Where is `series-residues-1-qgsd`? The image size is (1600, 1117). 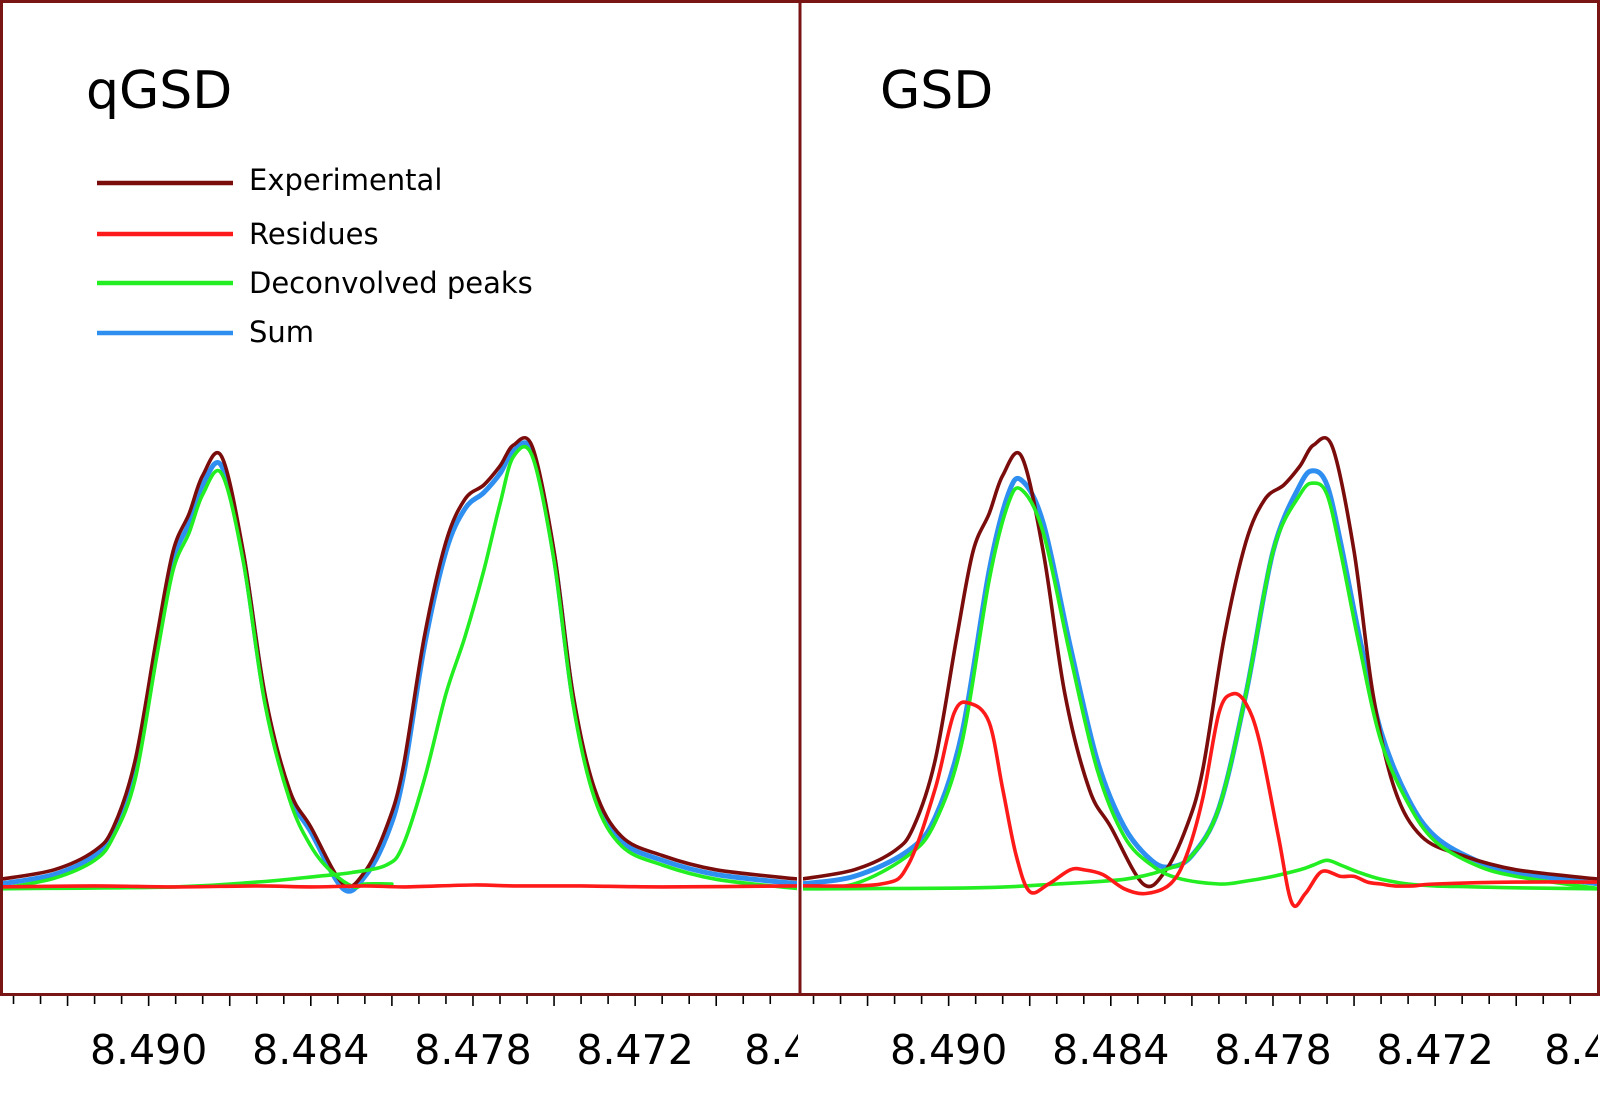 series-residues-1-qgsd is located at coordinates (400, 886).